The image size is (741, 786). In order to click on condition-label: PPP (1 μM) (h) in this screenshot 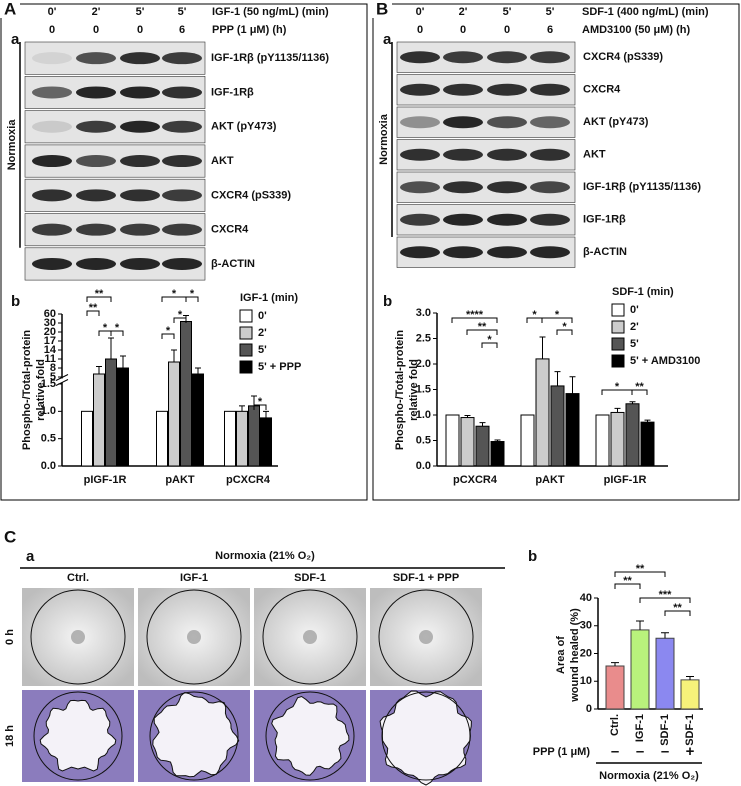, I will do `click(249, 30)`.